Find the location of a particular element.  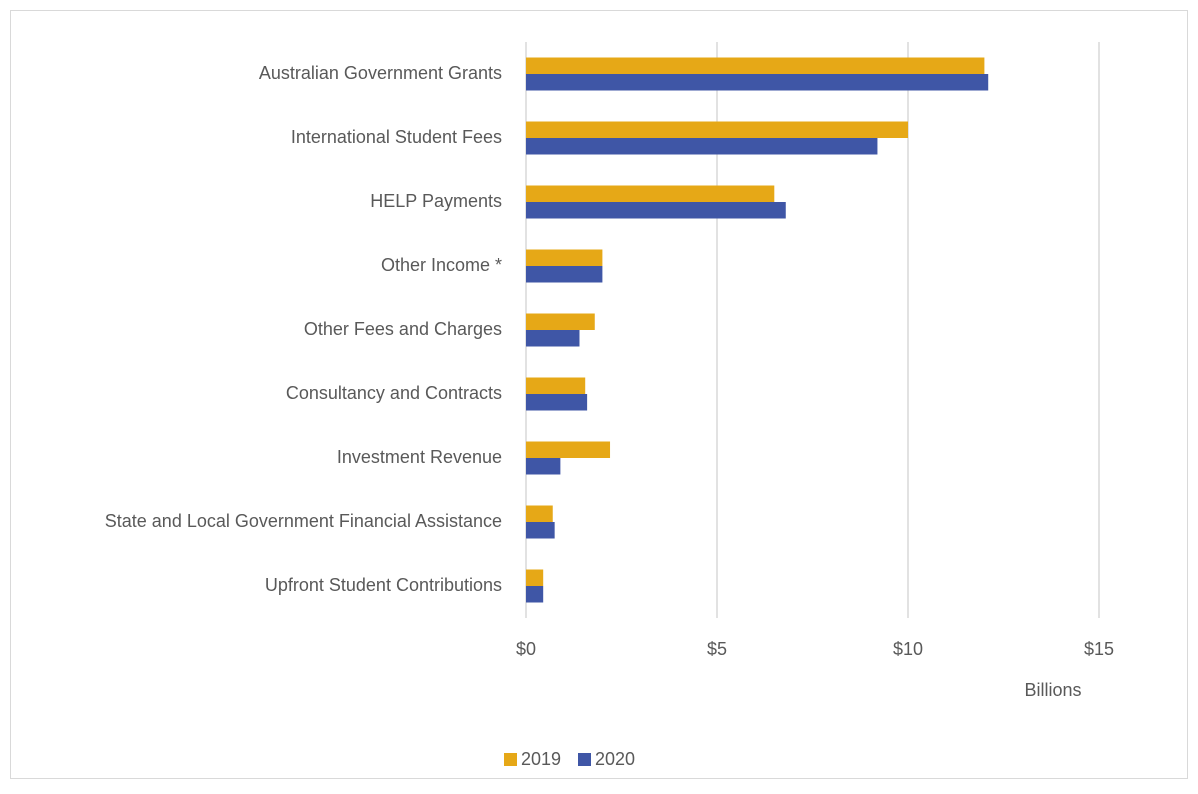

legend-label: 2020 is located at coordinates (615, 759).